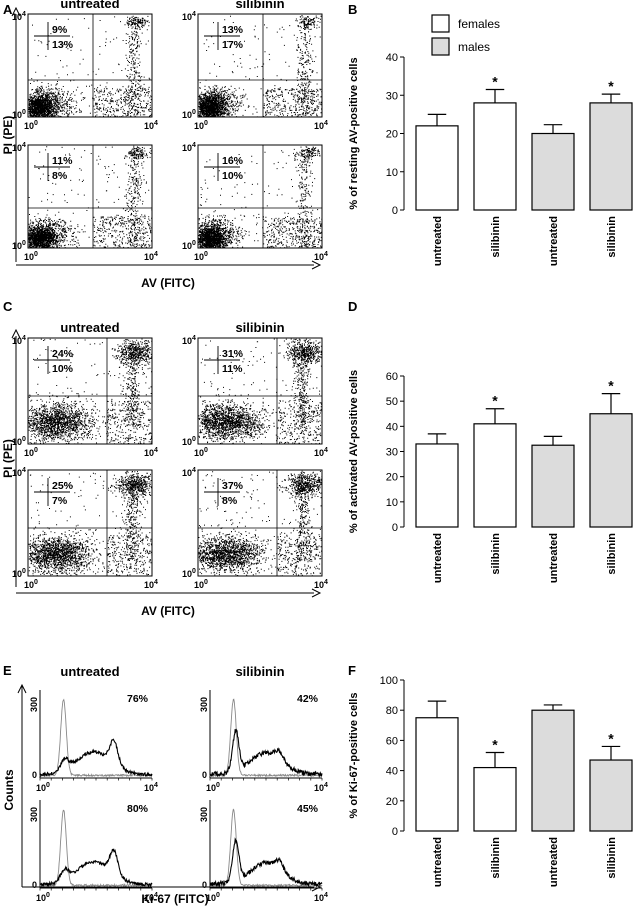 This screenshot has height=909, width=641. Describe the element at coordinates (62, 161) in the screenshot. I see `upper-gate-percent: 11%` at that location.